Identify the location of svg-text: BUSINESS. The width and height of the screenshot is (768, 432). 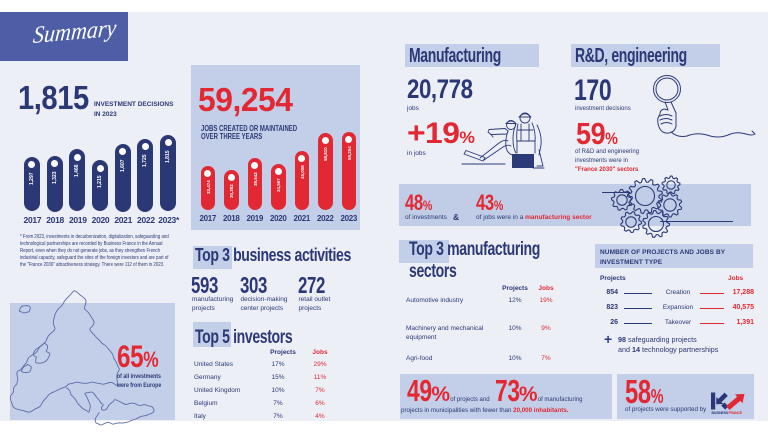
(720, 413).